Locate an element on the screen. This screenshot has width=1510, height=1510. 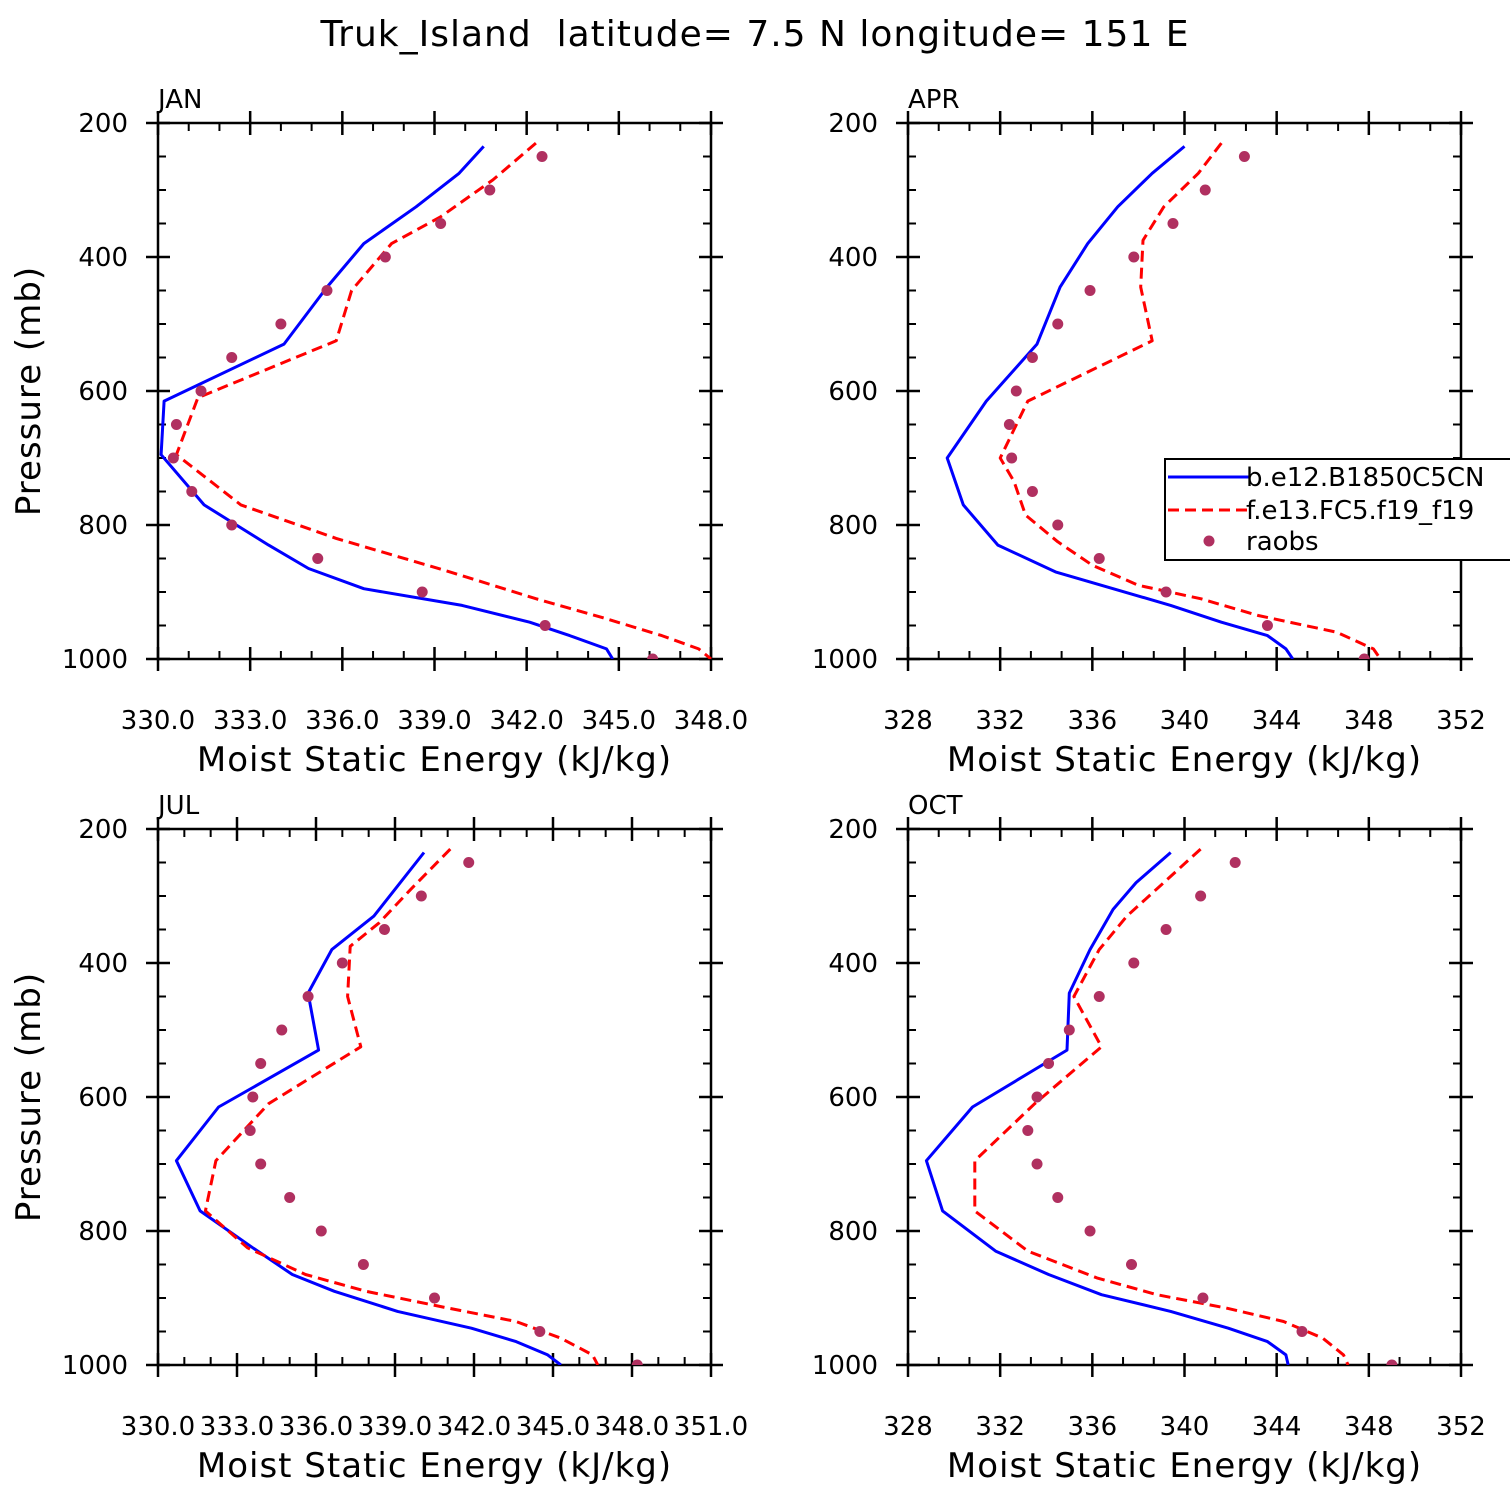
x-tick-label: 344 is located at coordinates (1277, 721).